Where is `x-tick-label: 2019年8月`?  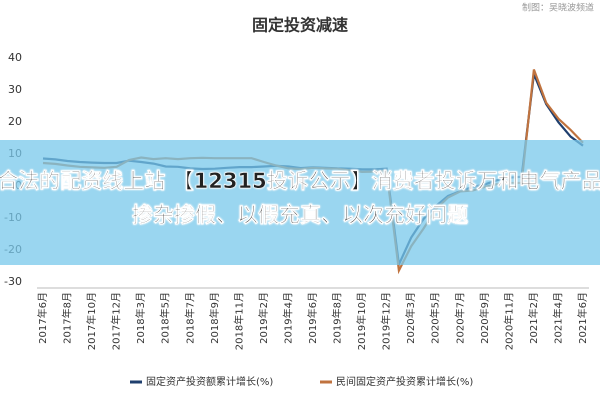
x-tick-label: 2019年8月 is located at coordinates (337, 318).